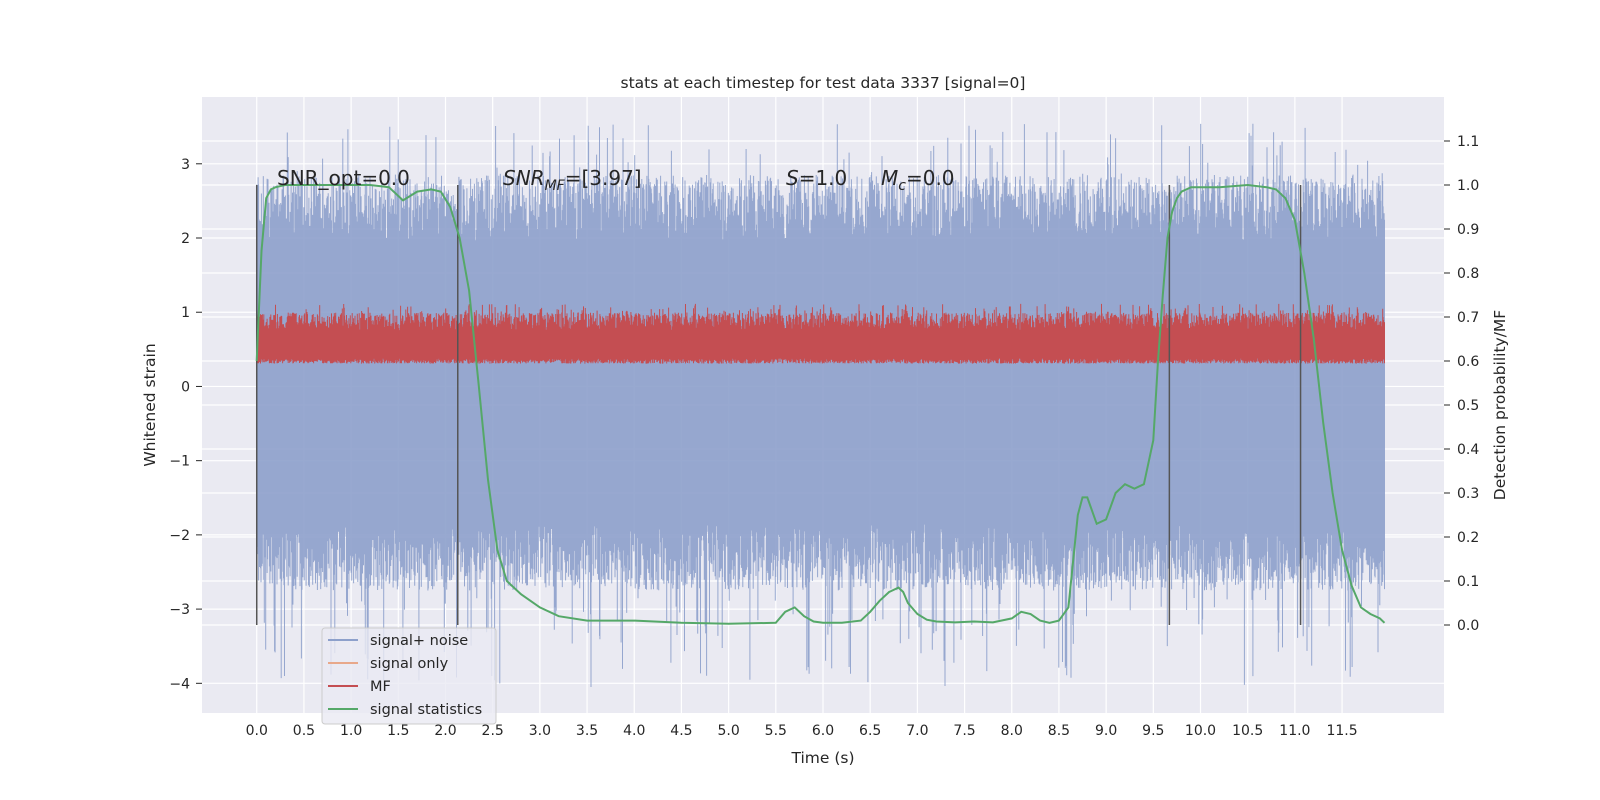 The width and height of the screenshot is (1600, 800). What do you see at coordinates (493, 731) in the screenshot?
I see `x-tick-label: 2.5` at bounding box center [493, 731].